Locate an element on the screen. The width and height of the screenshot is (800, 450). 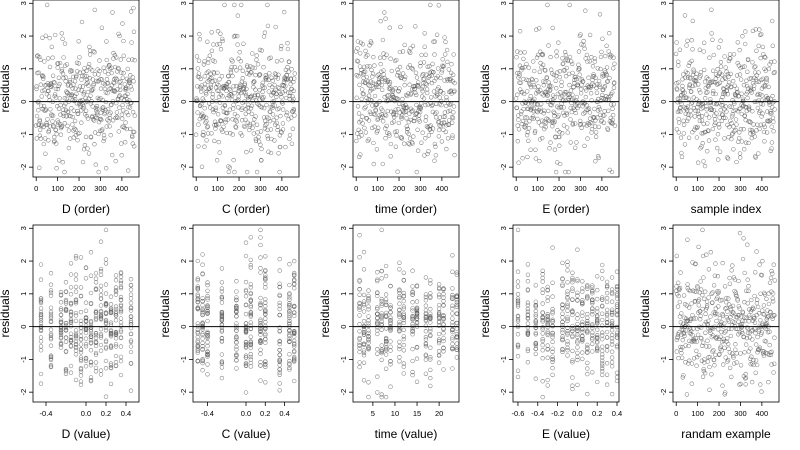
x-tick-label: 0 is located at coordinates (516, 188).